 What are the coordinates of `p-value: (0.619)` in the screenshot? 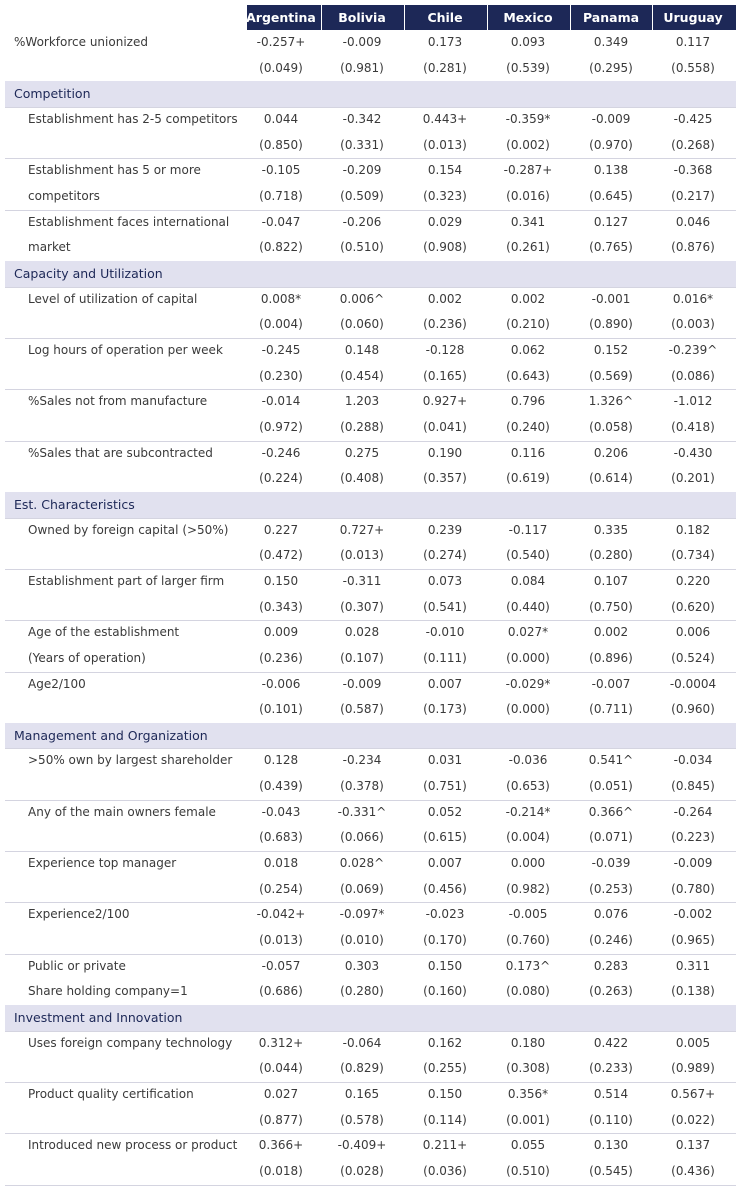 It's located at (528, 478).